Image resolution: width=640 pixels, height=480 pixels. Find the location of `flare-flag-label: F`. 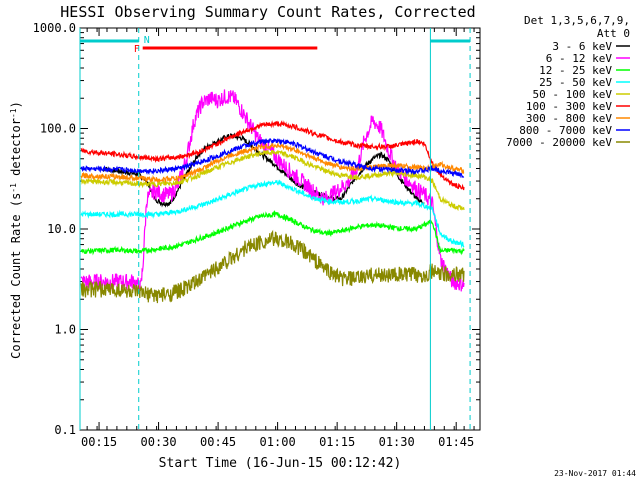

flare-flag-label: F is located at coordinates (137, 49).